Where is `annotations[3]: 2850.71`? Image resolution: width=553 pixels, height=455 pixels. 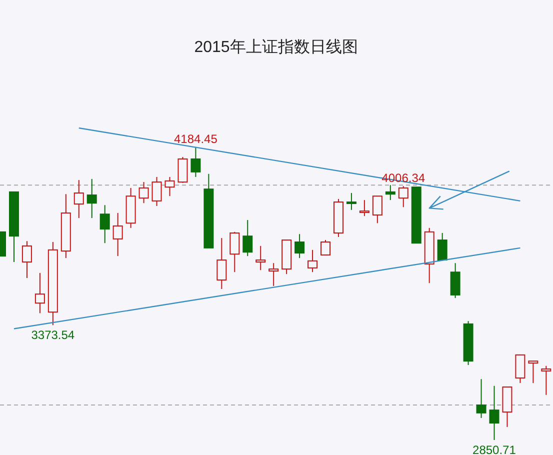
annotations[3]: 2850.71 is located at coordinates (494, 449).